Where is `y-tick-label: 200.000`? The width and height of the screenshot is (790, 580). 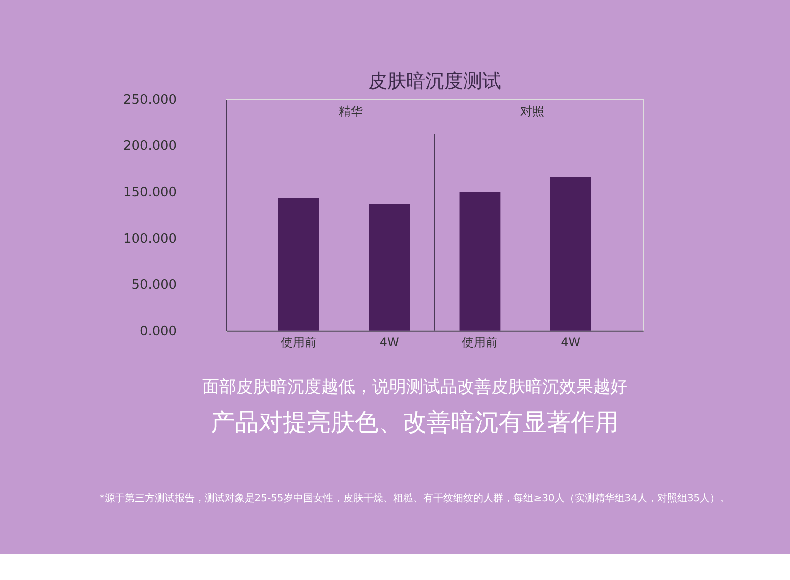
y-tick-label: 200.000 is located at coordinates (150, 146).